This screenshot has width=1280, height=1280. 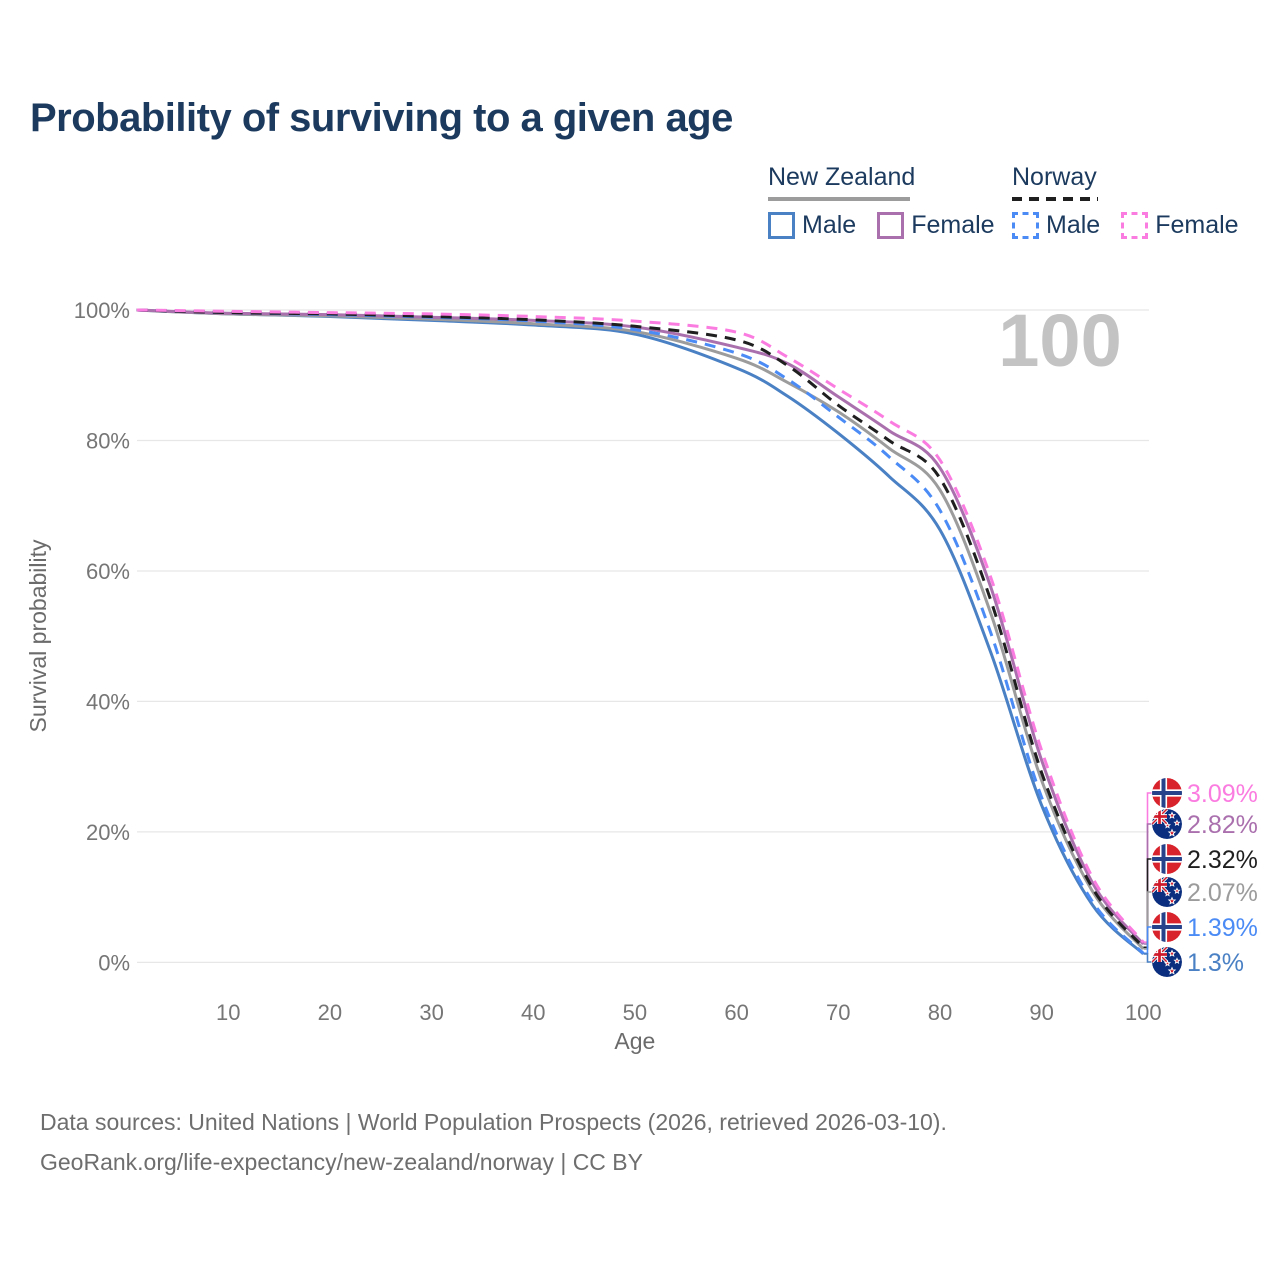 What do you see at coordinates (940, 1012) in the screenshot?
I see `x-tick-80: 80` at bounding box center [940, 1012].